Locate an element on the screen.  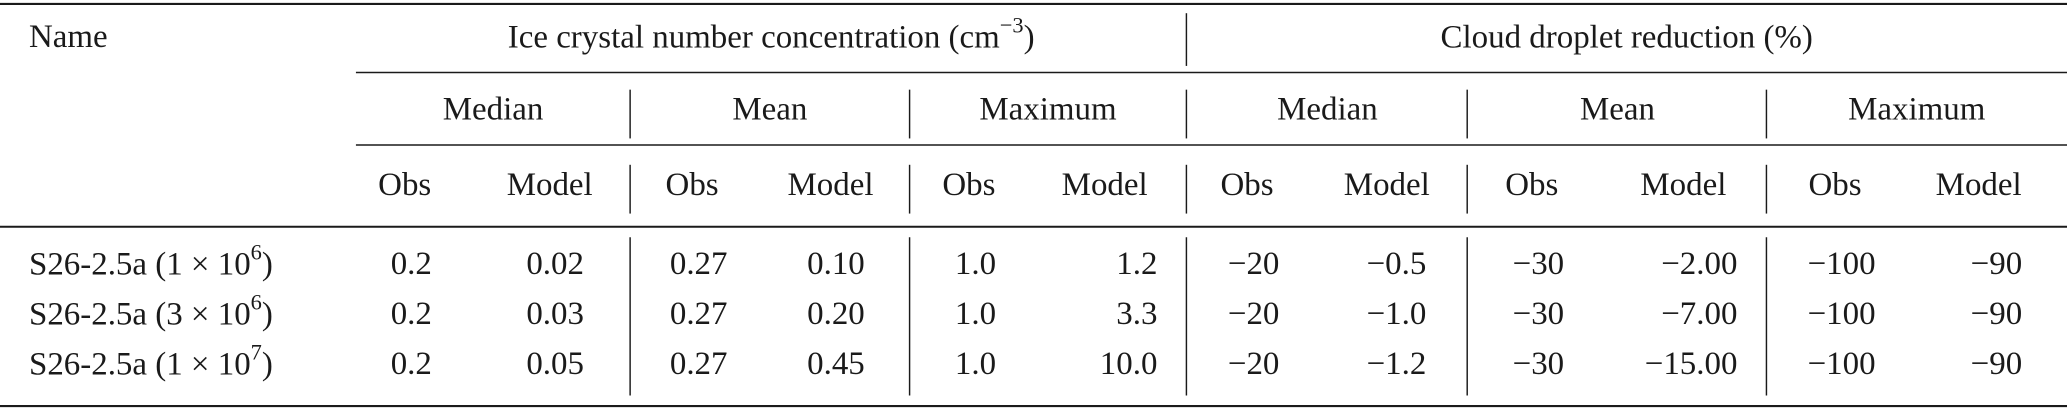
cell: 3.3 is located at coordinates (1136, 314).